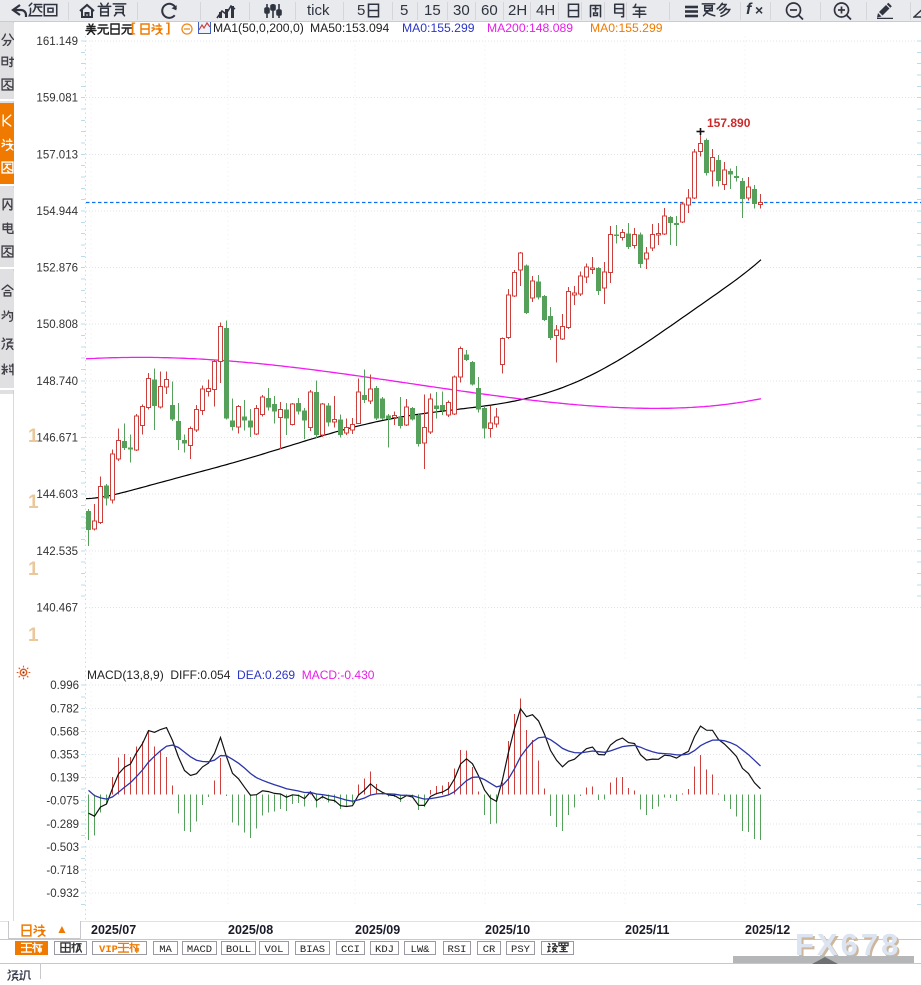 The width and height of the screenshot is (921, 985). Describe the element at coordinates (57, 382) in the screenshot. I see `svg-text: 148.740` at that location.